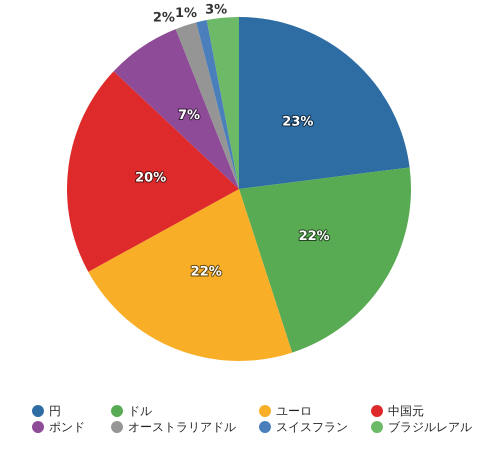 This screenshot has width=492, height=451. I want to click on legend-label: ポンド, so click(67, 427).